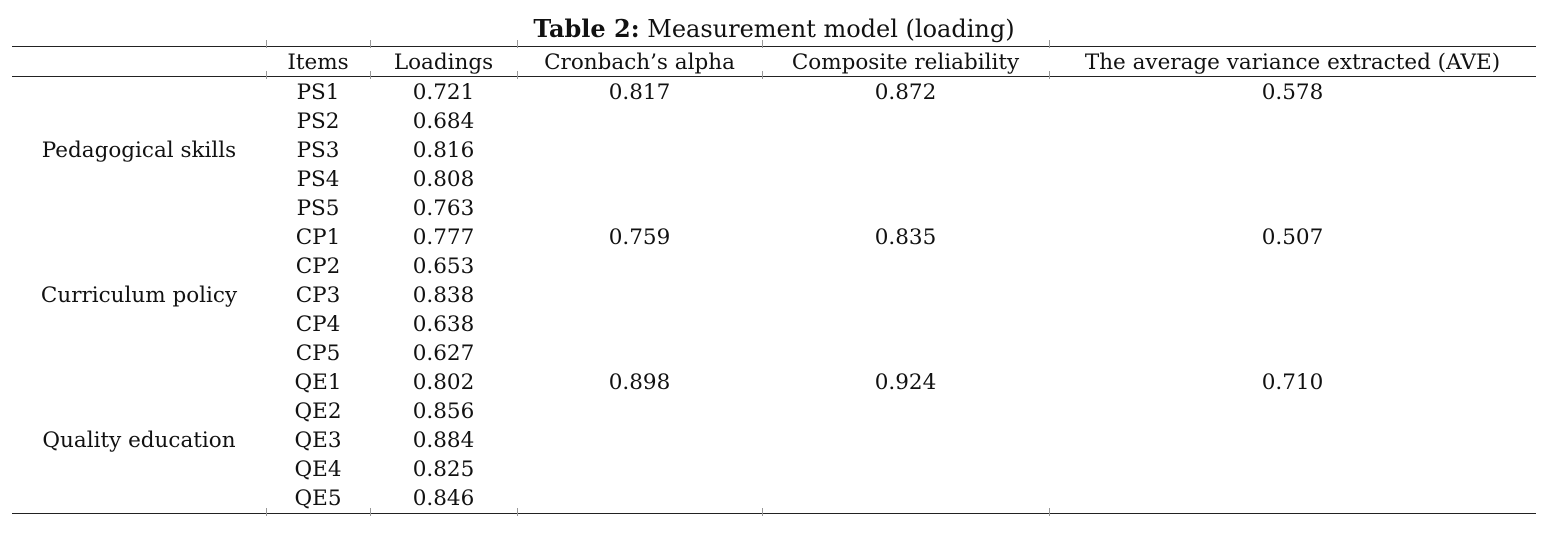  What do you see at coordinates (1292, 62) in the screenshot?
I see `header-ave: The average variance extracted (AVE)` at bounding box center [1292, 62].